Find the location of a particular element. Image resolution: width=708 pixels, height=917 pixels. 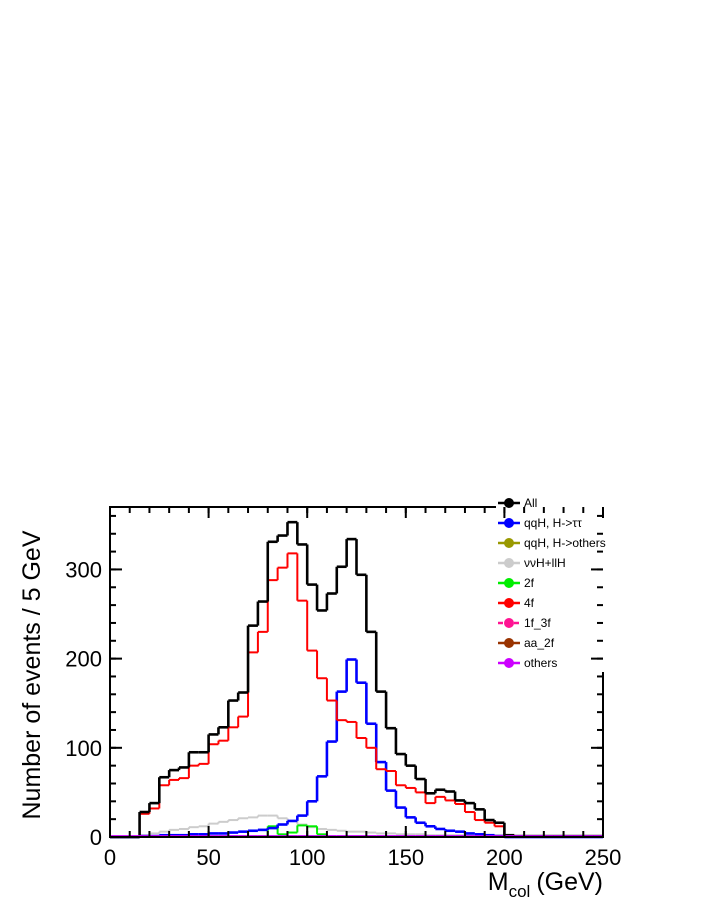

x-axis-label-unit: (GeV) is located at coordinates (569, 882).